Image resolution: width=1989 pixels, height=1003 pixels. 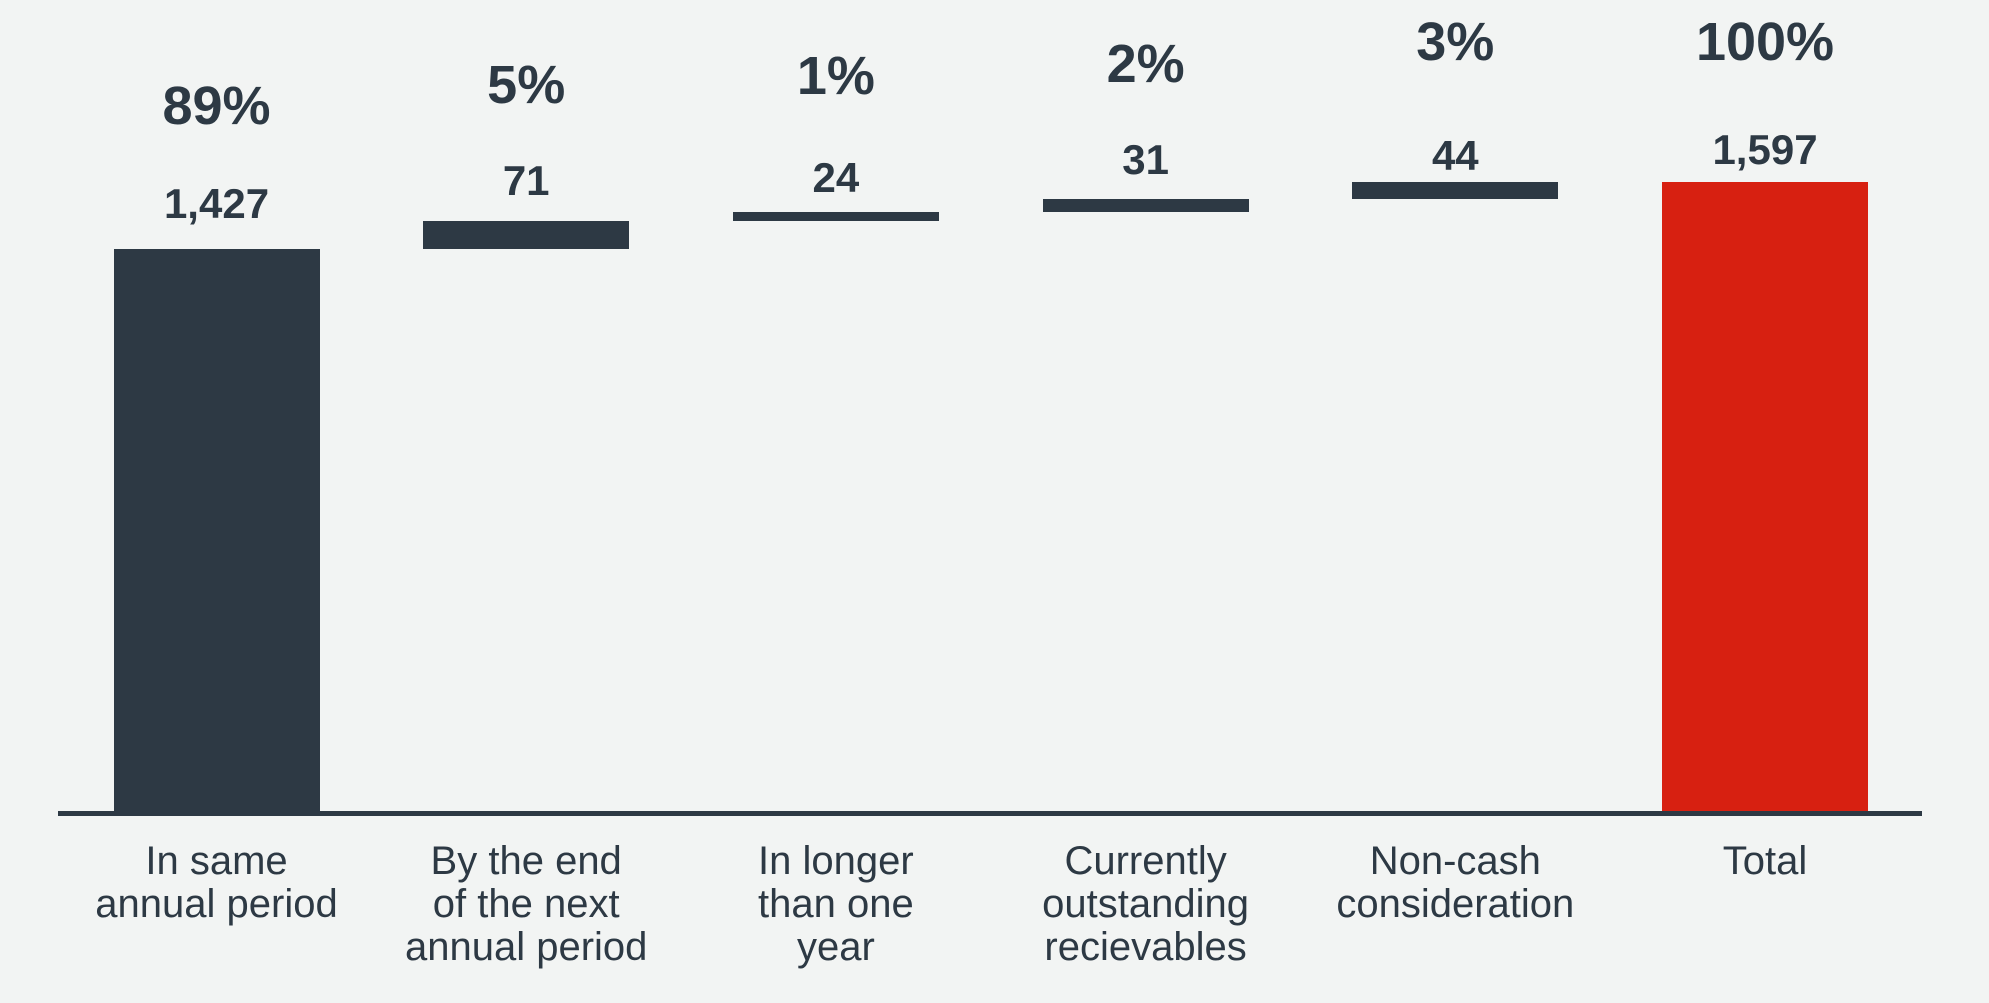 I want to click on percent-label-total: 100%, so click(x=1765, y=42).